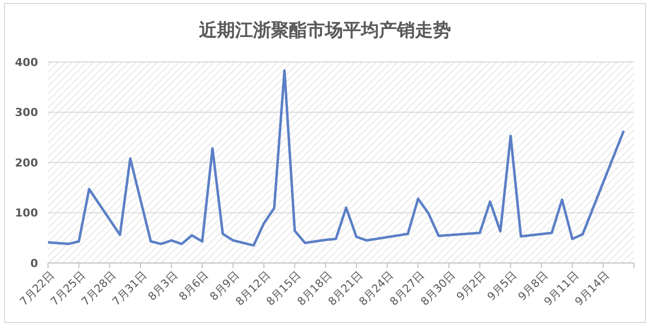  What do you see at coordinates (324, 30) in the screenshot?
I see `chart-title: 近期江浙聚酯市场平均产销走势` at bounding box center [324, 30].